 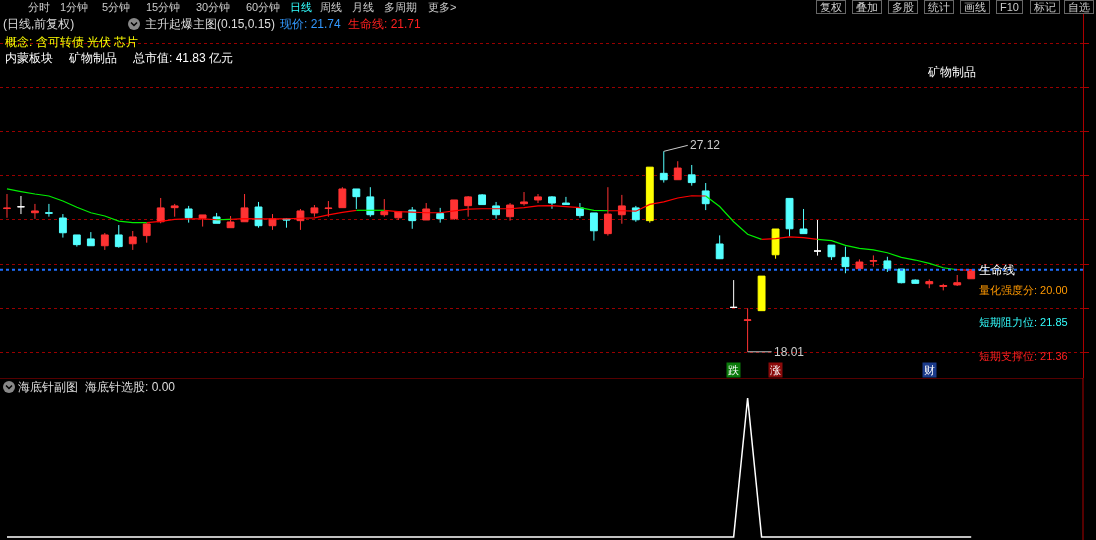 What do you see at coordinates (74, 7) in the screenshot?
I see `text: 1分钟` at bounding box center [74, 7].